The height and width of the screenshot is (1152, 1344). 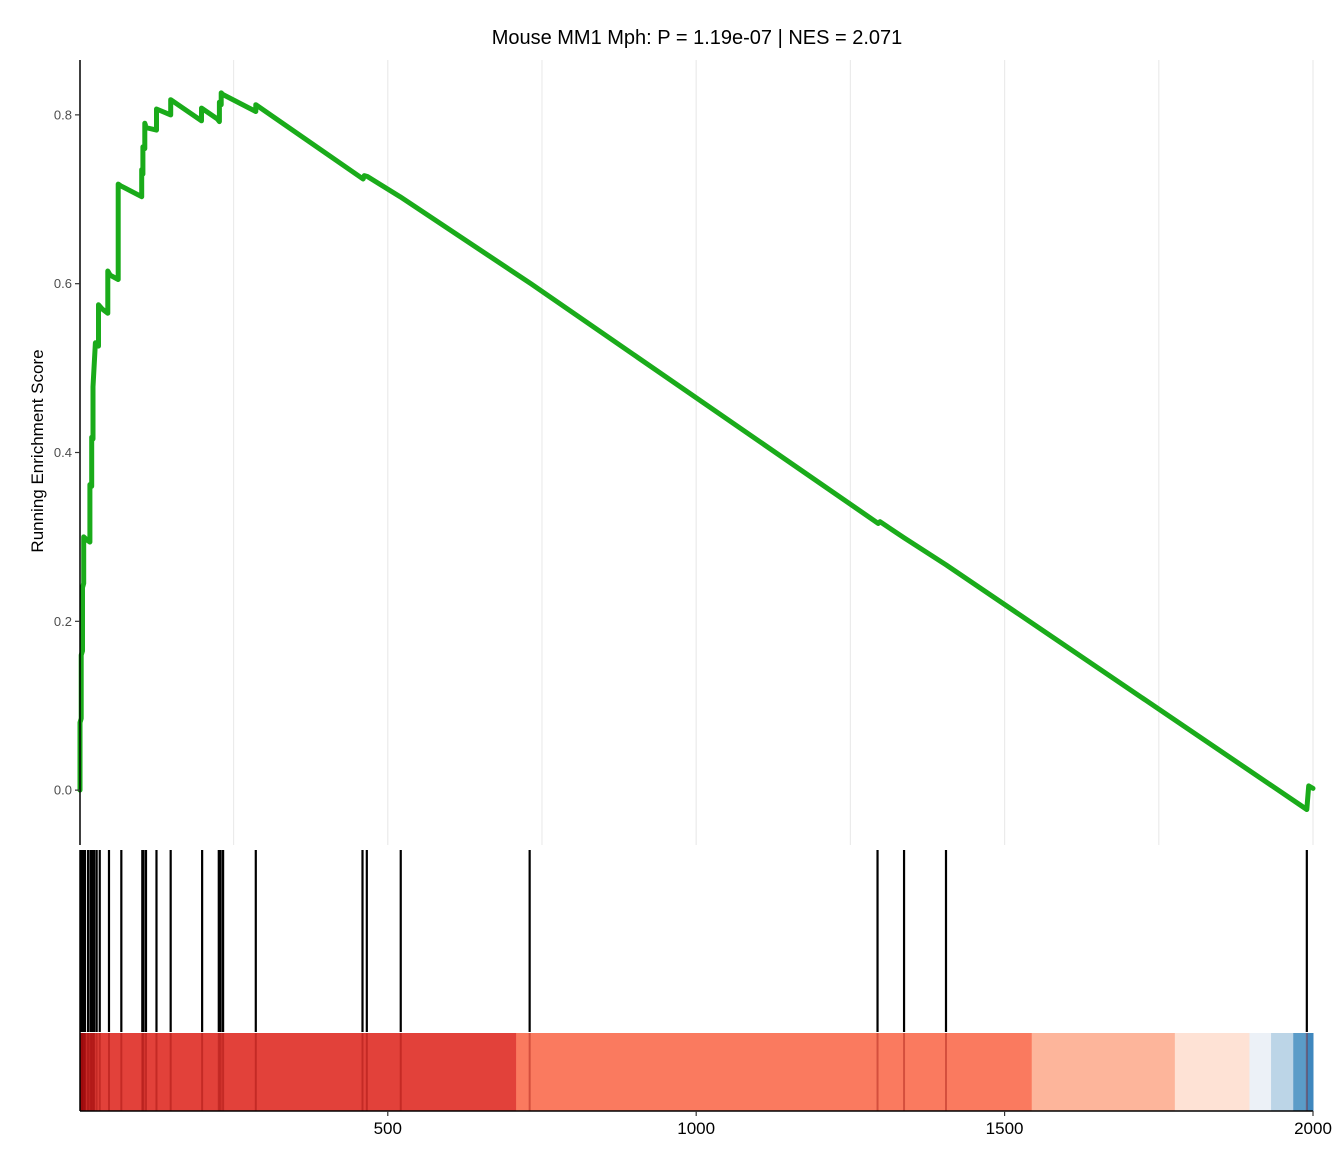 I want to click on x-tick-label: 1500, so click(x=1005, y=1128).